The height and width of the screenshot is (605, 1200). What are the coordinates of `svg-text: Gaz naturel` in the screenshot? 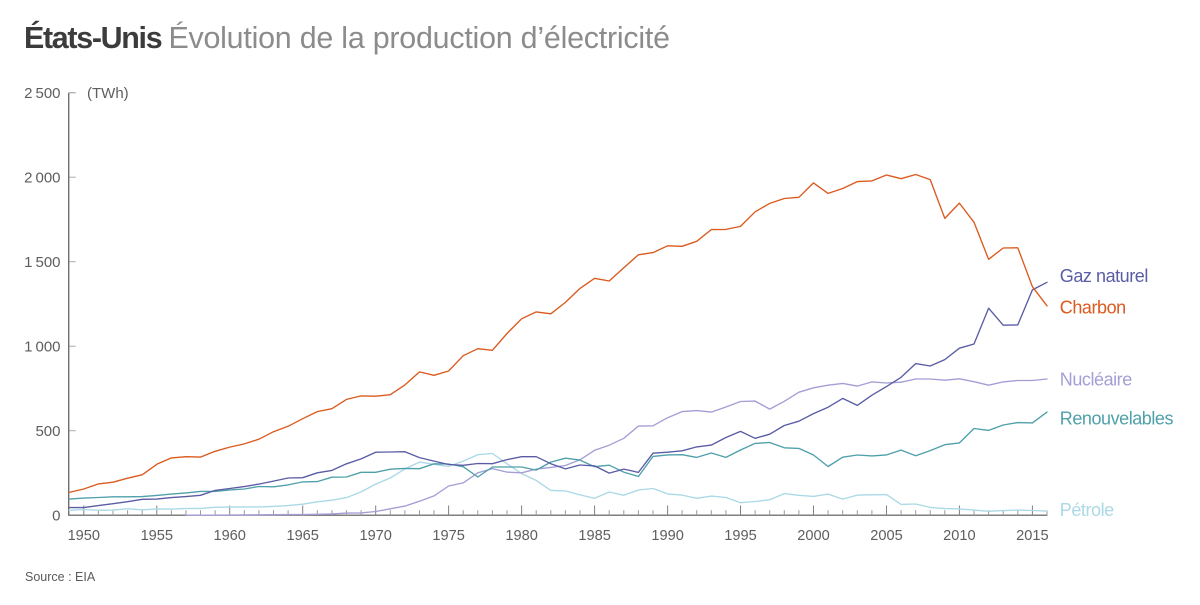 It's located at (1104, 276).